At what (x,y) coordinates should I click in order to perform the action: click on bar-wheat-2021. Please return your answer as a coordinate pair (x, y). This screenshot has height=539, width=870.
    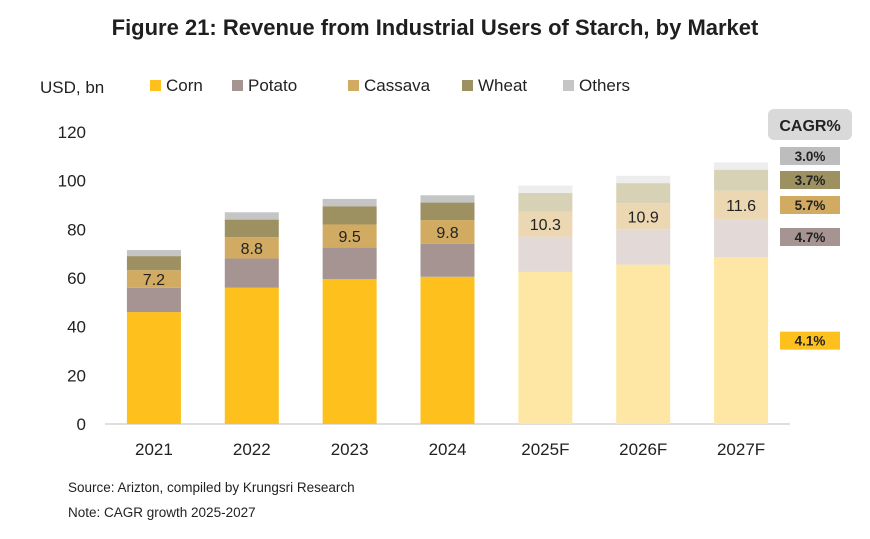
    Looking at the image, I should click on (153, 263).